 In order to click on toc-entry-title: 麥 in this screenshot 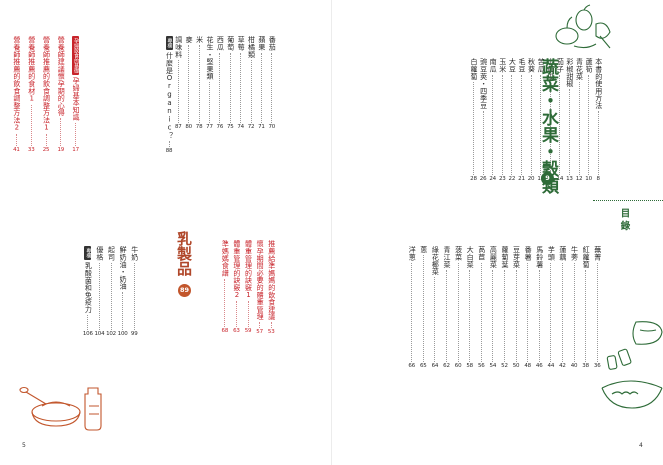, I will do `click(189, 40)`.